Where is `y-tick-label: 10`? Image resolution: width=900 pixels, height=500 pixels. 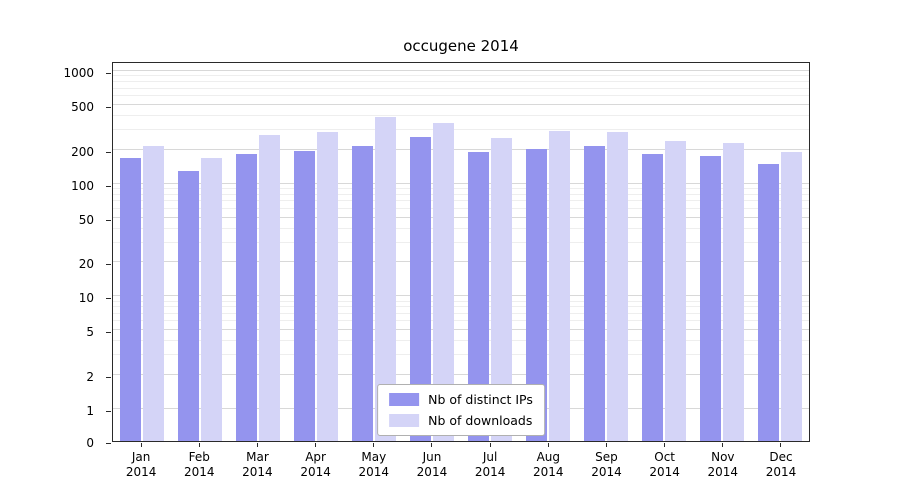 y-tick-label: 10 is located at coordinates (86, 298).